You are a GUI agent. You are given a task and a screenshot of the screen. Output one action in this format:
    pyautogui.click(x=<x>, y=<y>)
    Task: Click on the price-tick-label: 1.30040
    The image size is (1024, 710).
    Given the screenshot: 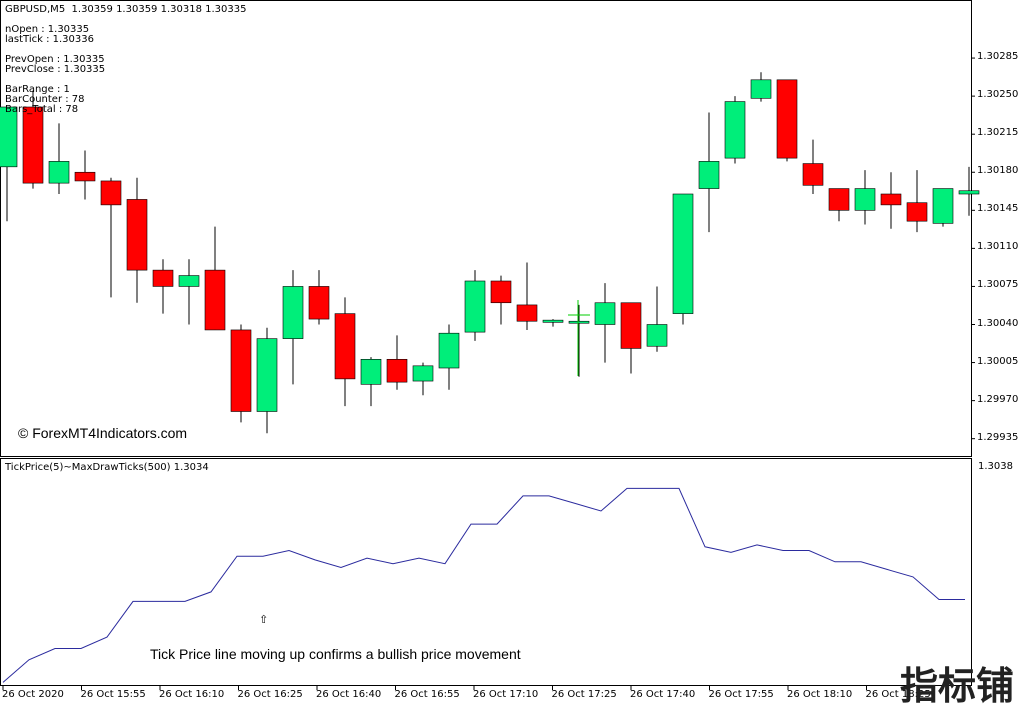 What is the action you would take?
    pyautogui.click(x=998, y=323)
    